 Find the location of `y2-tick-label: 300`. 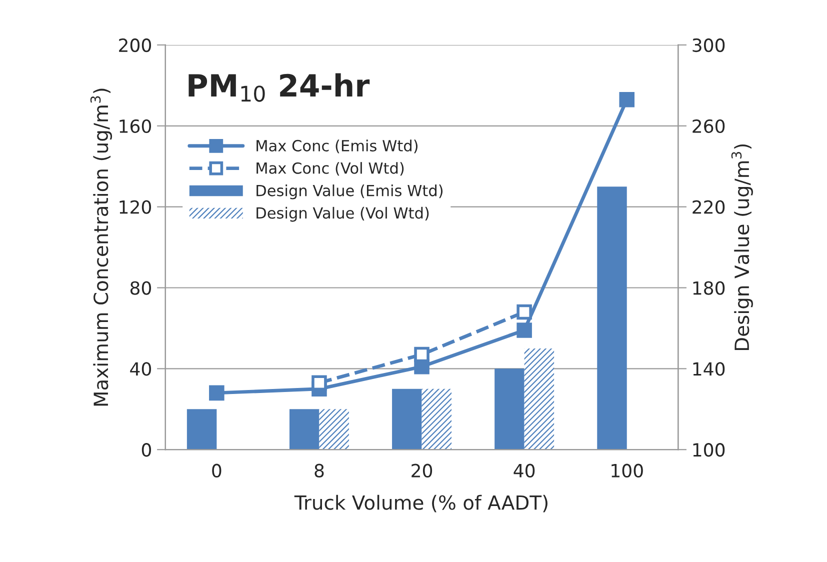

y2-tick-label: 300 is located at coordinates (708, 45).